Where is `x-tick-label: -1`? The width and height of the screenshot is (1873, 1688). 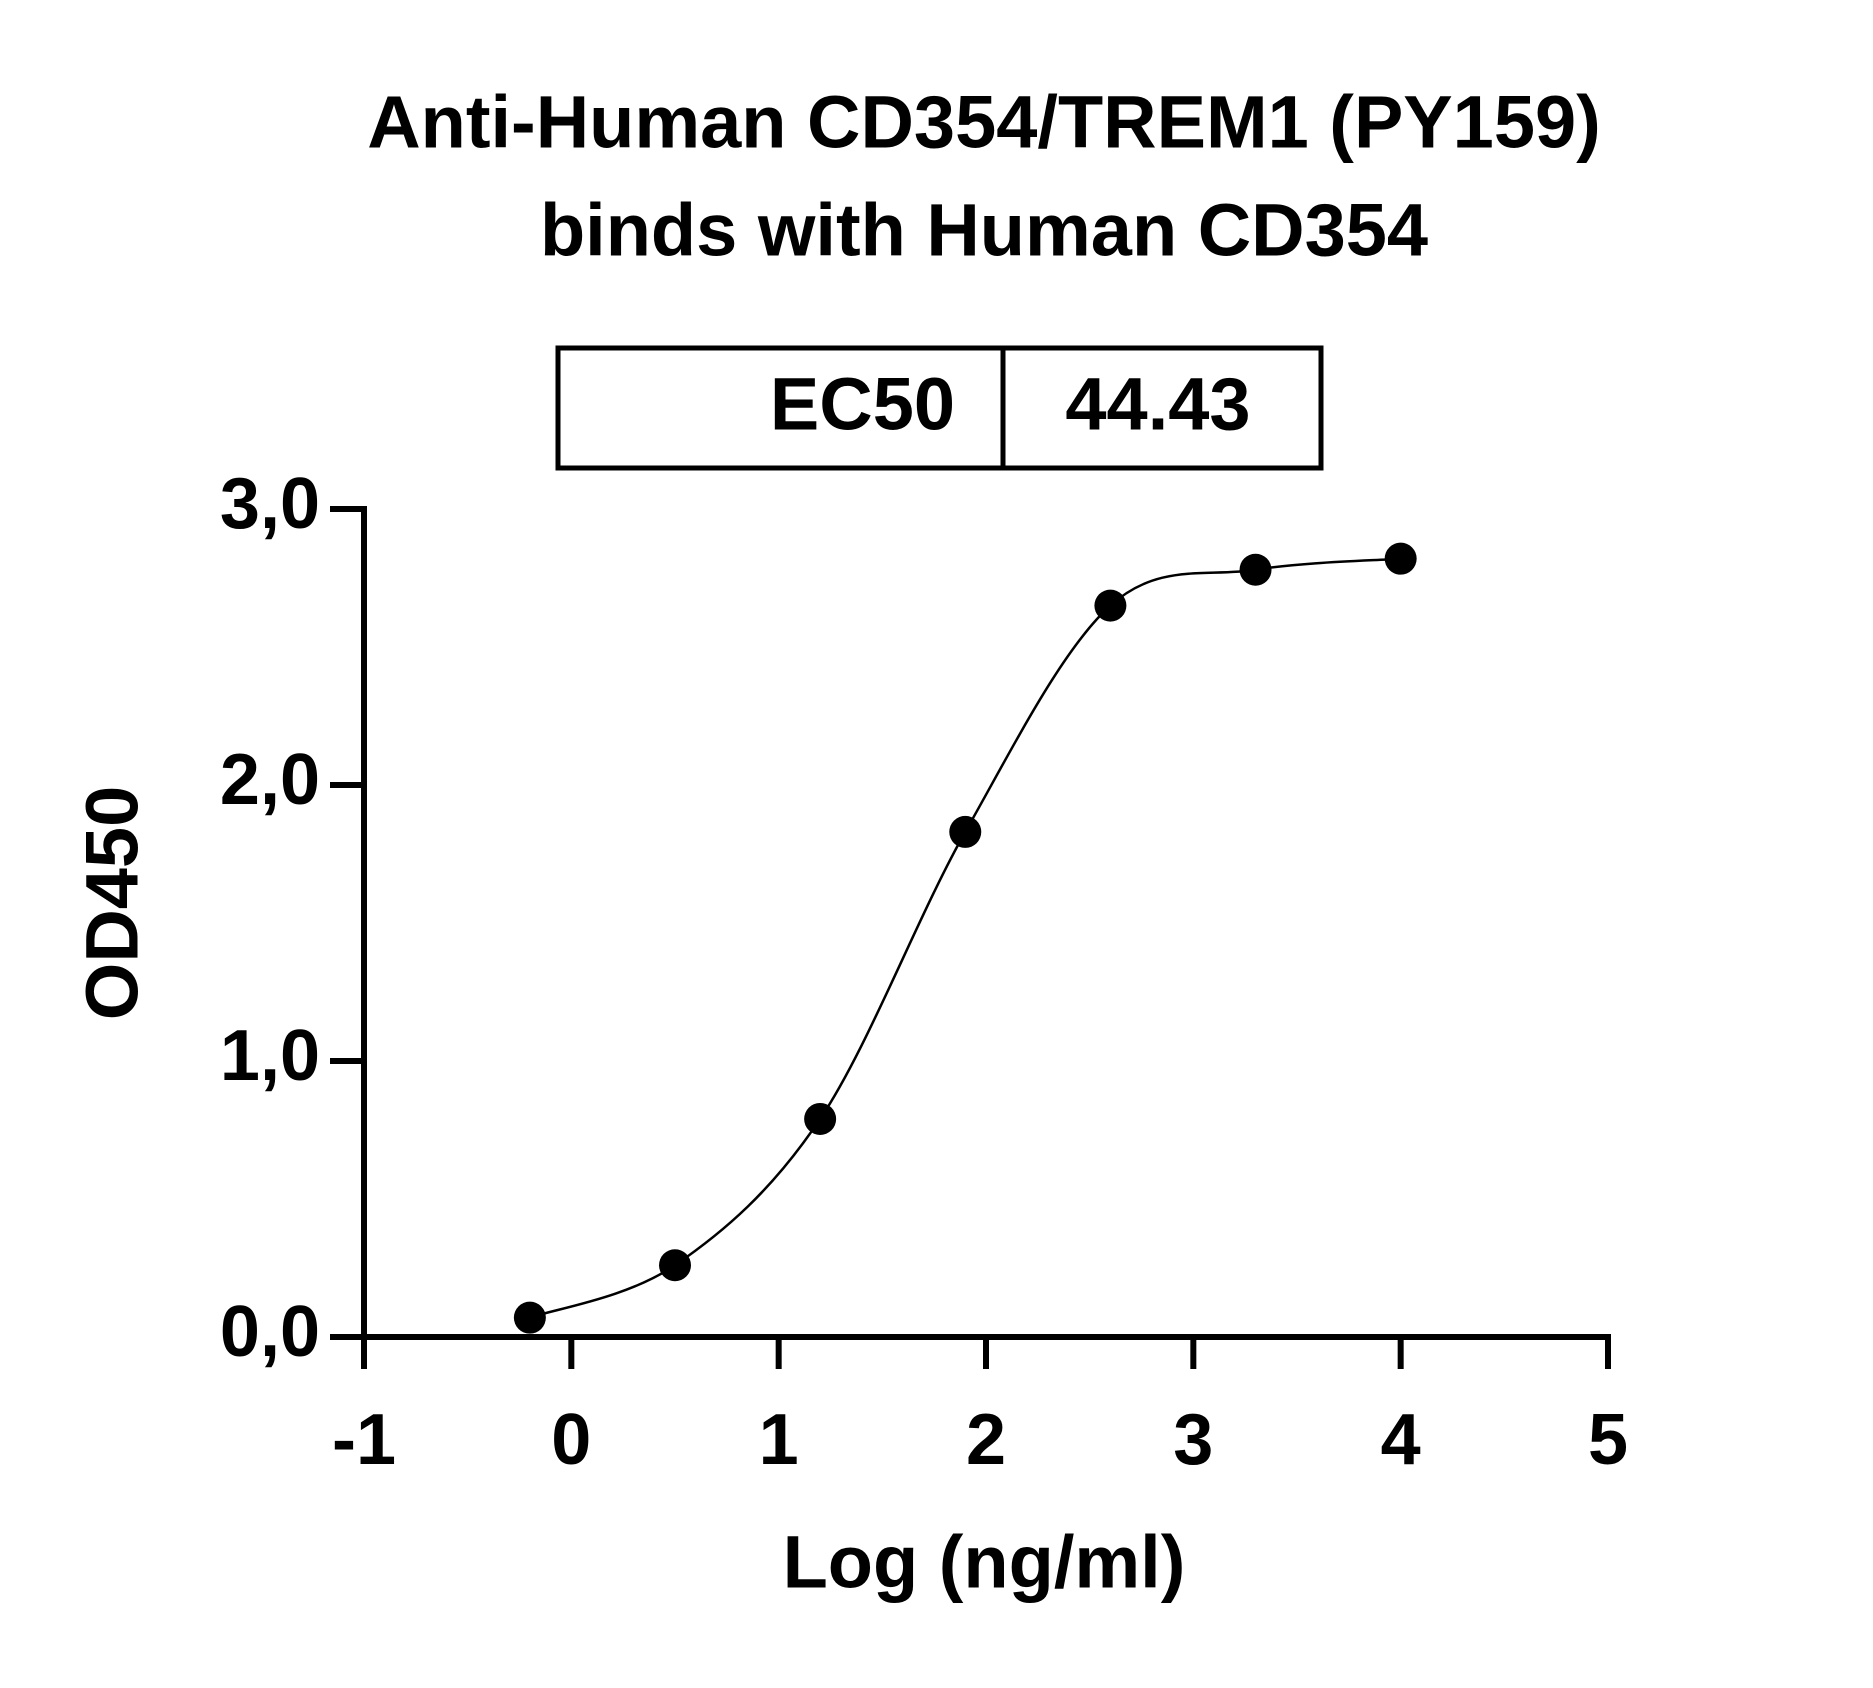
x-tick-label: -1 is located at coordinates (364, 1440).